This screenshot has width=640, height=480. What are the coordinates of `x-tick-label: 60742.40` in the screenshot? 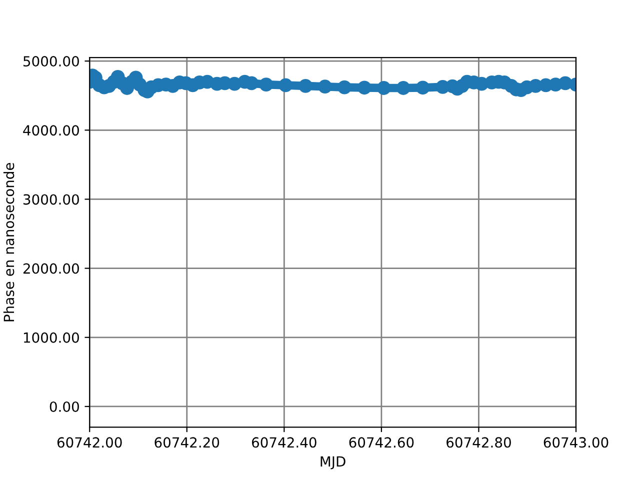 It's located at (284, 442).